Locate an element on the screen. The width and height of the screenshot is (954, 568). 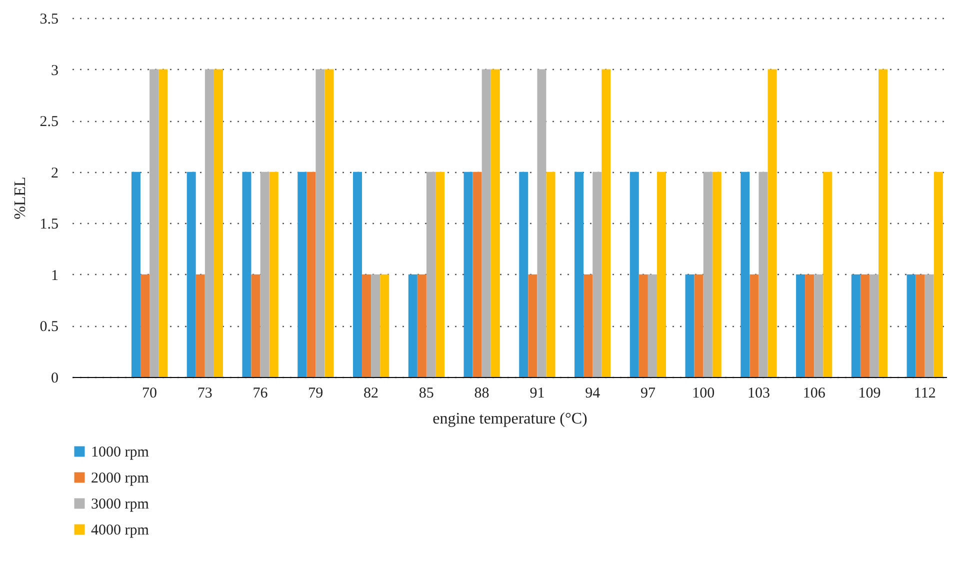
legend-label: 1000 rpm is located at coordinates (120, 452).